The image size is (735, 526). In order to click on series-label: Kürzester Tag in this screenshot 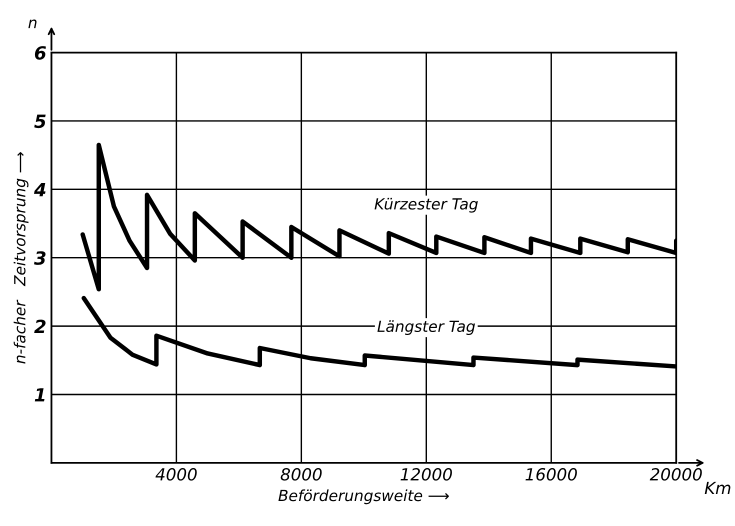, I will do `click(426, 205)`.